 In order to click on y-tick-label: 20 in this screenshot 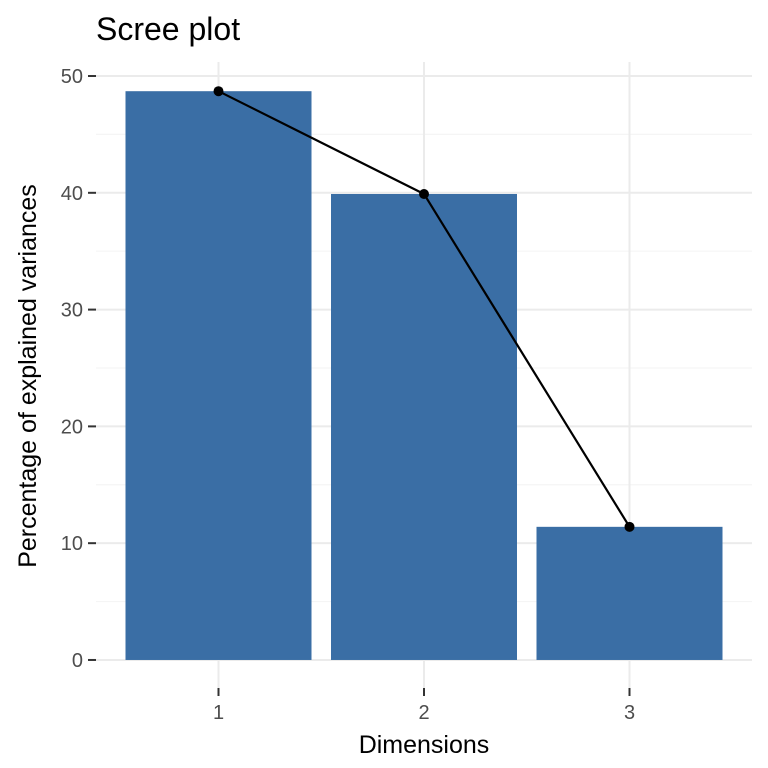, I will do `click(72, 427)`.